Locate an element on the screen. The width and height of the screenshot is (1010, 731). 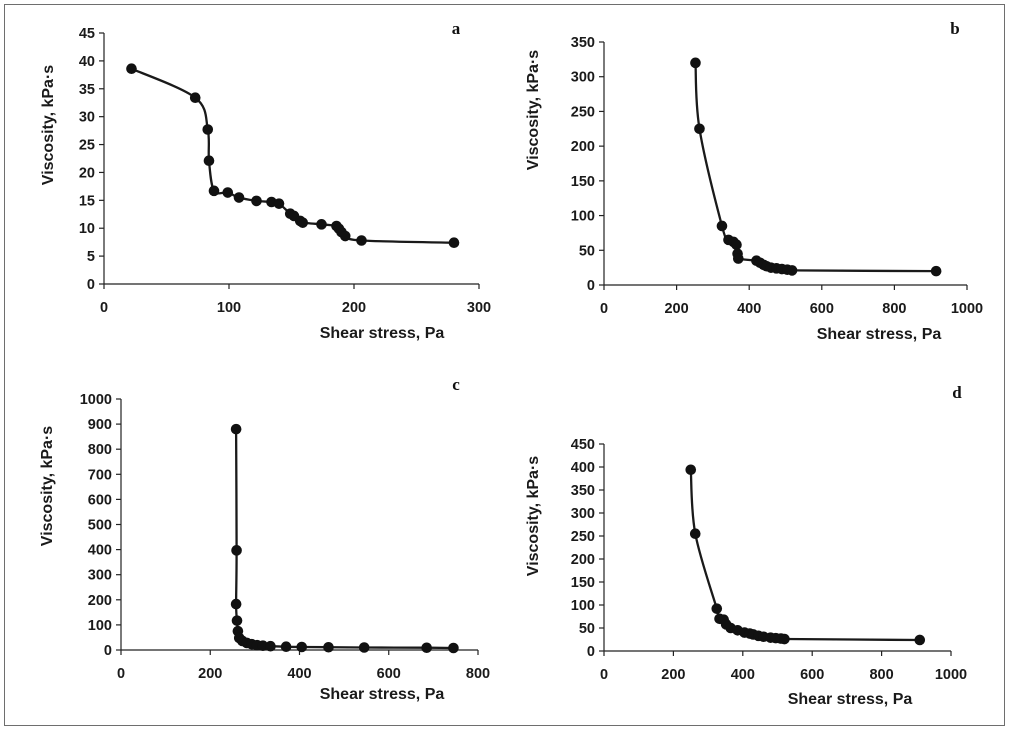
x-tick-label: 100 is located at coordinates (229, 308).